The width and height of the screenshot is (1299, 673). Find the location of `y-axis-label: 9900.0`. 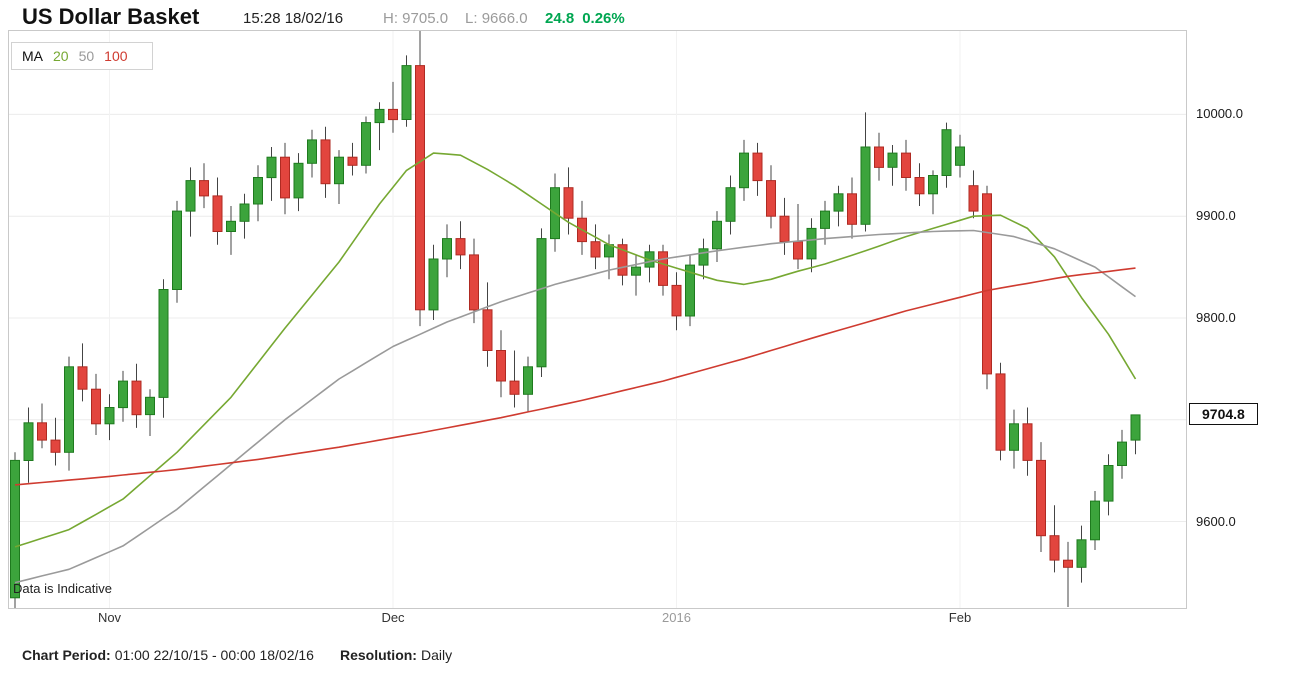

y-axis-label: 9900.0 is located at coordinates (1216, 216).